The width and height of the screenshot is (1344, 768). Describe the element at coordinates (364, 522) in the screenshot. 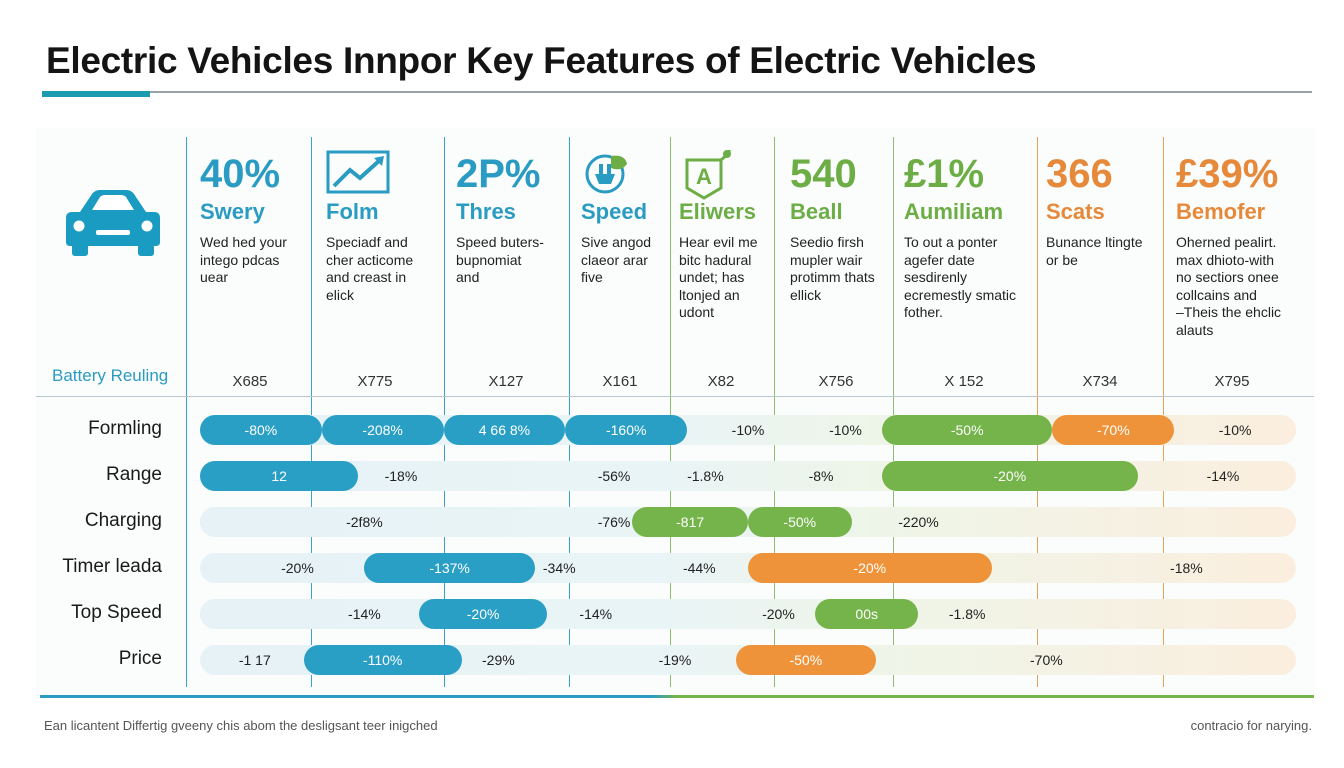

I see `value-label: -2f8%` at that location.